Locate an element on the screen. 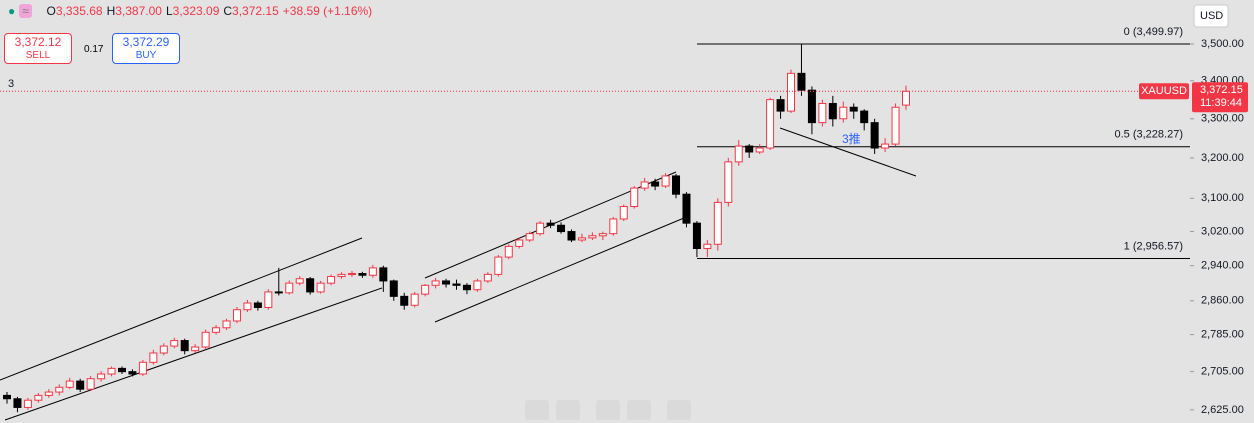 This screenshot has width=1254, height=423. y-tick-label: 3,300.00 is located at coordinates (1222, 119).